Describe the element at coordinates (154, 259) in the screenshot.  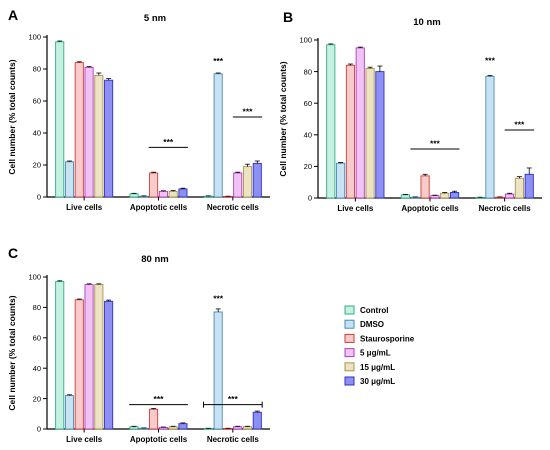
I see `chart-title: 80 nm` at that location.